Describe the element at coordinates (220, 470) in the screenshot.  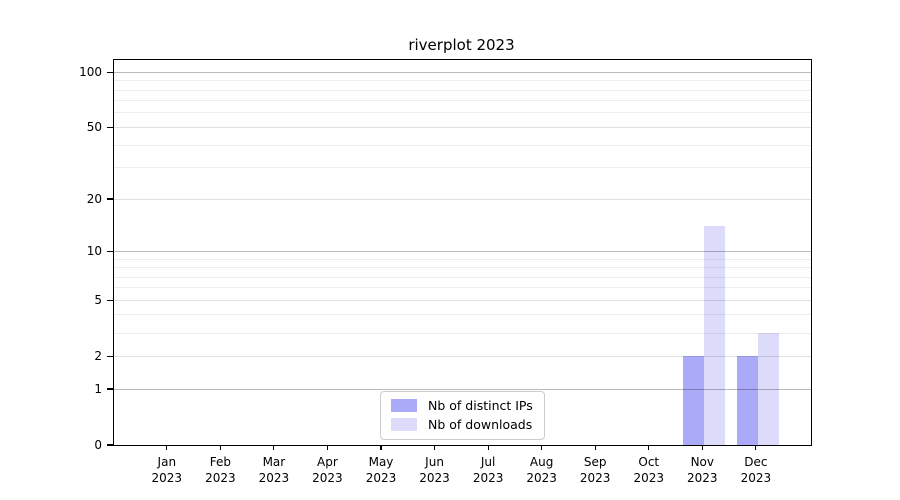
I see `x-tick-label-feb: Feb 2023` at that location.